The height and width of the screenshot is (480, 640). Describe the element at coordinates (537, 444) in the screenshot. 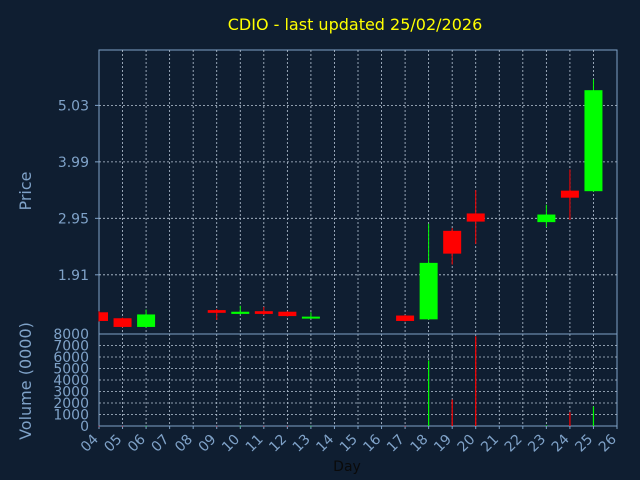

I see `x-tick-label: 23` at that location.